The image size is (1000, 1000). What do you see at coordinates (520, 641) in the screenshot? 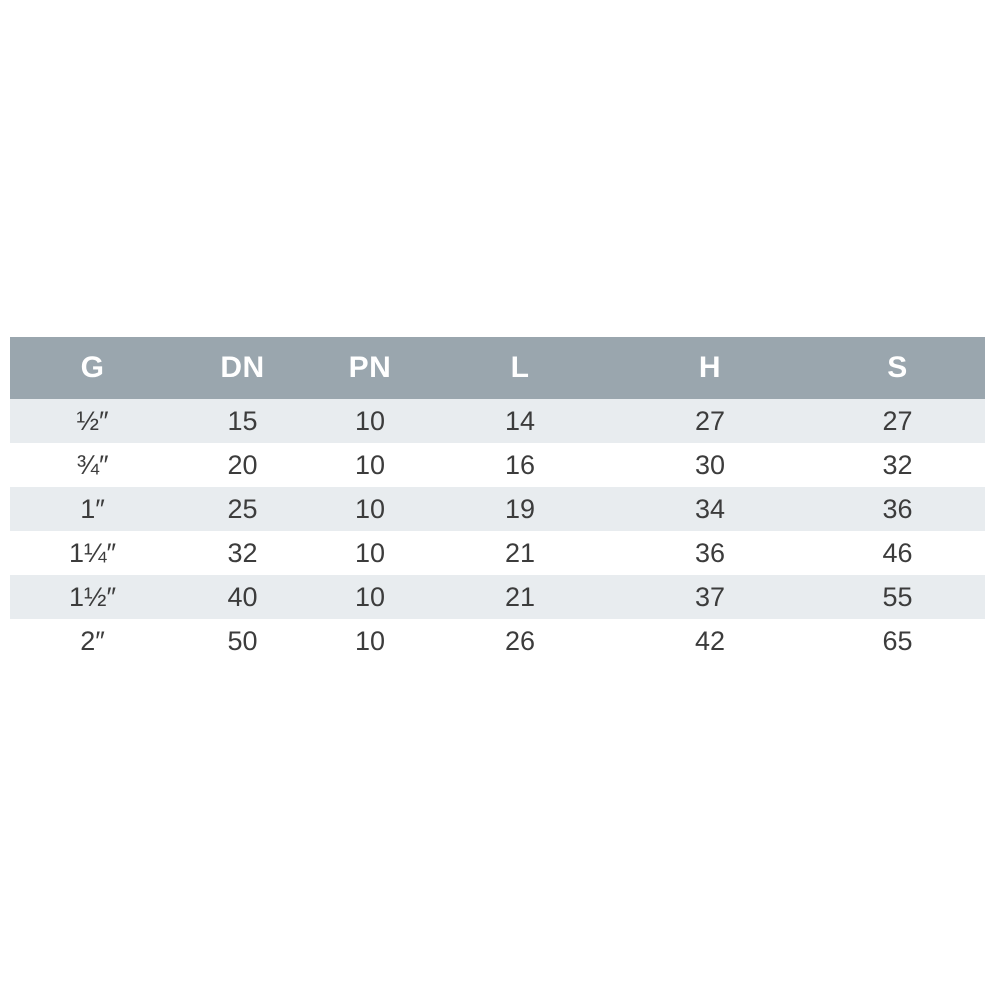
I see `cell-l: 26` at bounding box center [520, 641].